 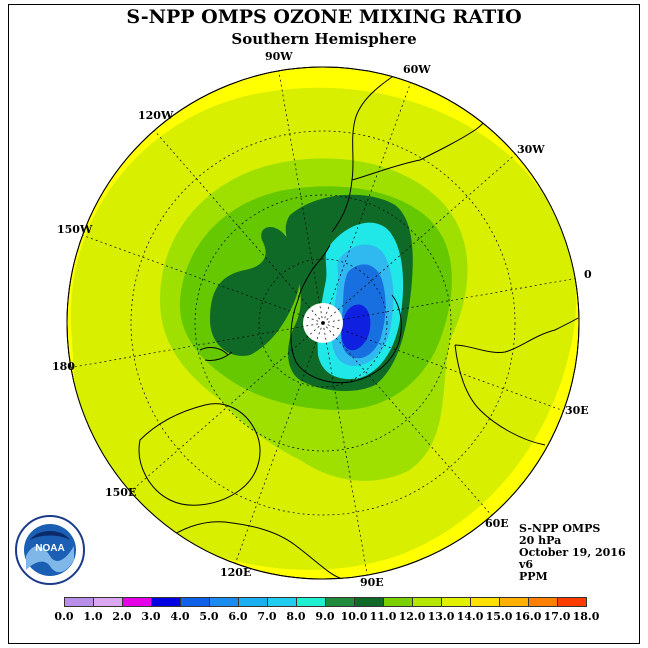 What do you see at coordinates (121, 492) in the screenshot?
I see `lon-label-150e: 150E` at bounding box center [121, 492].